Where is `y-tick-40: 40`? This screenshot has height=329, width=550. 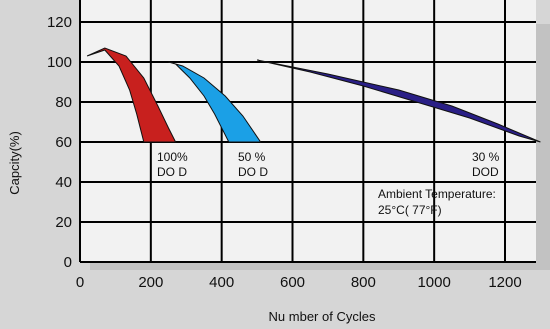 y-tick-40: 40 is located at coordinates (63, 182).